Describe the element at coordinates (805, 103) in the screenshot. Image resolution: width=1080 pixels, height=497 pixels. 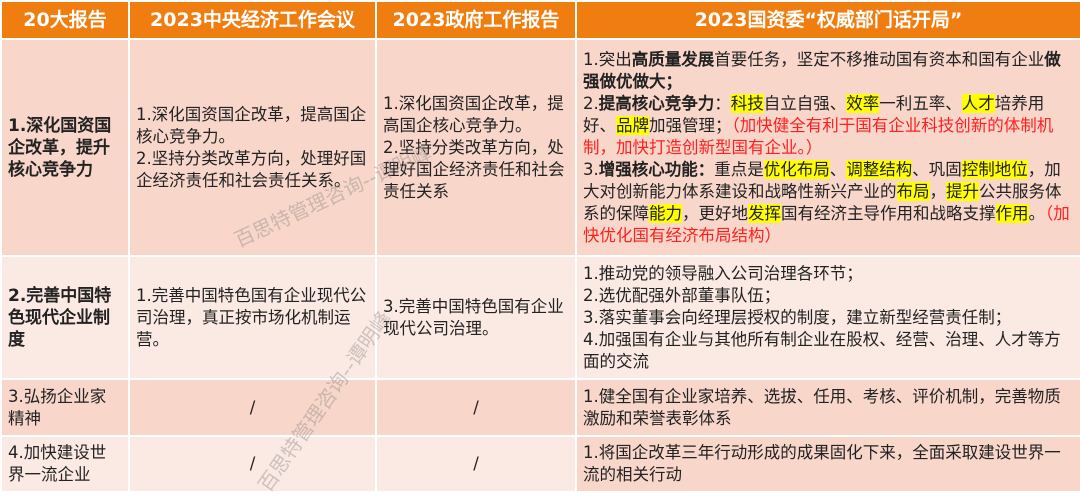
I see `text-segment: 自立自强、` at that location.